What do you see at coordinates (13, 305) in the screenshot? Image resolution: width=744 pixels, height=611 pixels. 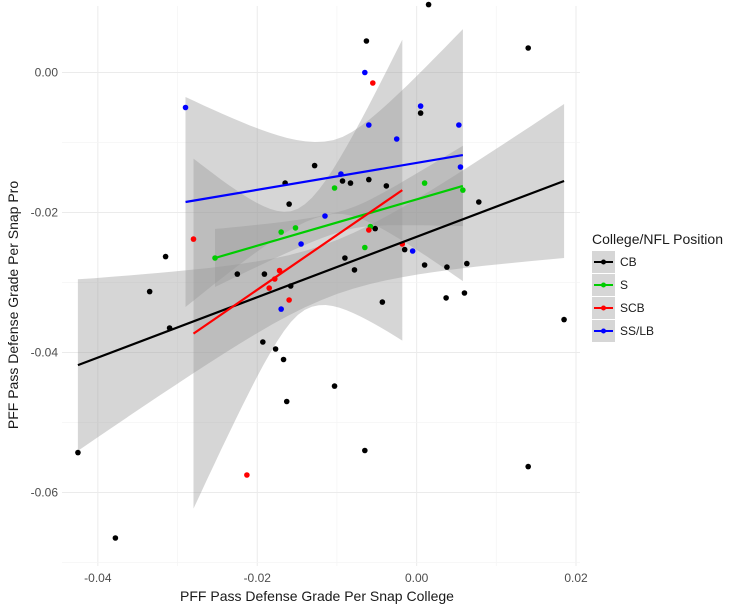 I see `y-axis-title: PFF Pass Defense Grade Per Snap Pro` at bounding box center [13, 305].